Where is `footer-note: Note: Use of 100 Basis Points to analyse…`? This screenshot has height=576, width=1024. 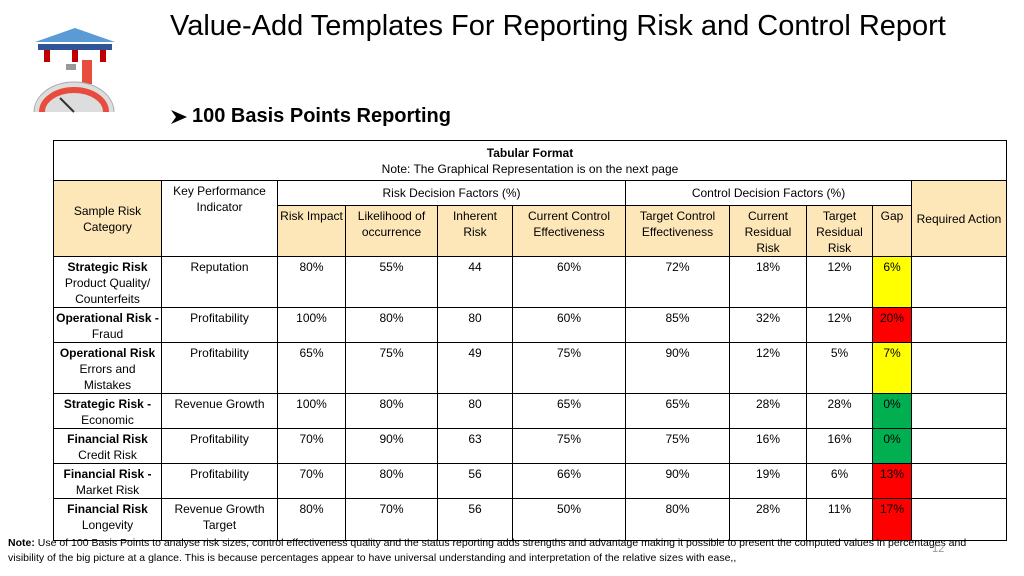
footer-note: Note: Use of 100 Basis Points to analyse… is located at coordinates (503, 551).